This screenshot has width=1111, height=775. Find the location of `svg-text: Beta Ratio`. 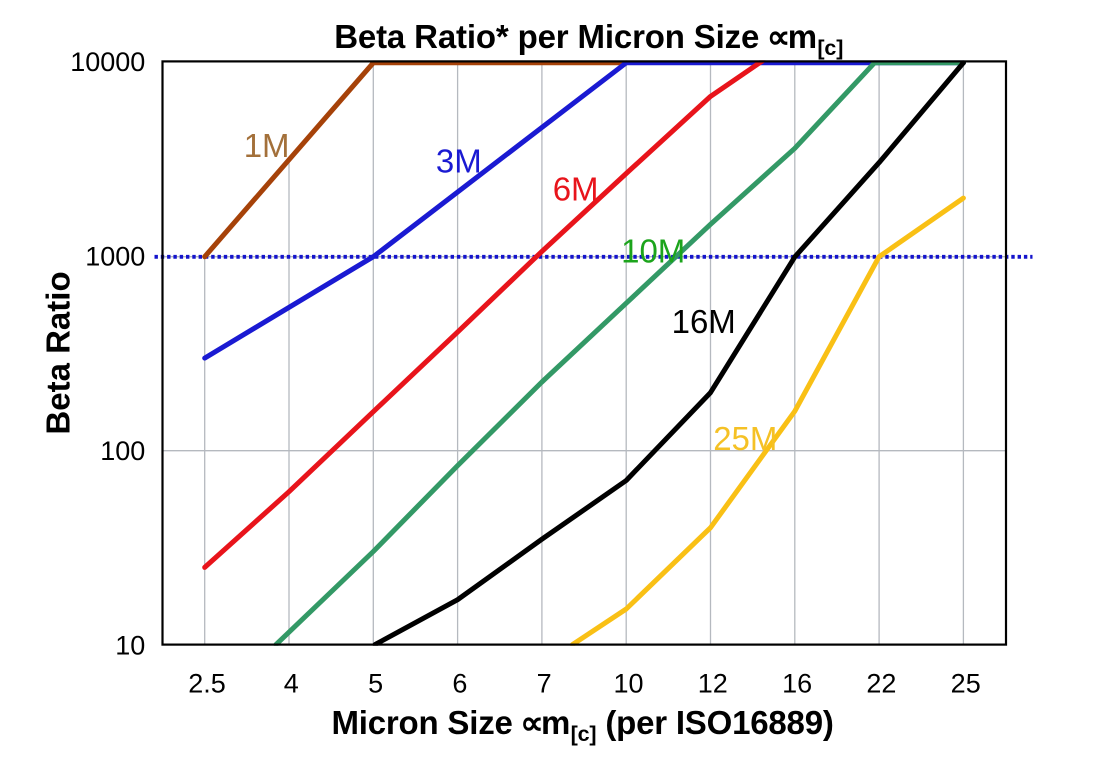

svg-text: Beta Ratio is located at coordinates (58, 352).